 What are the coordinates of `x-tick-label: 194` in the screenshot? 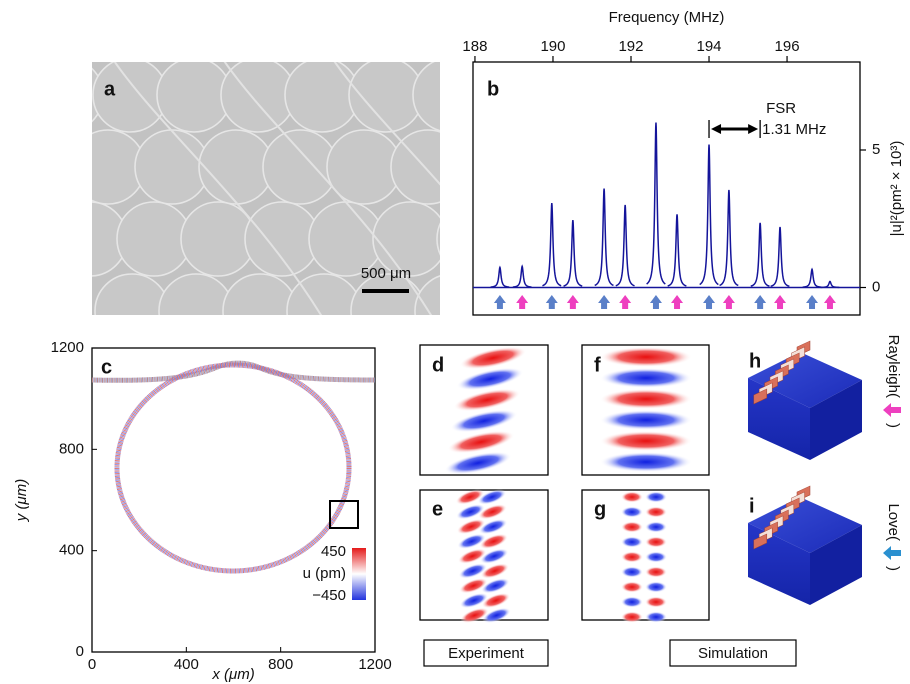 It's located at (709, 46).